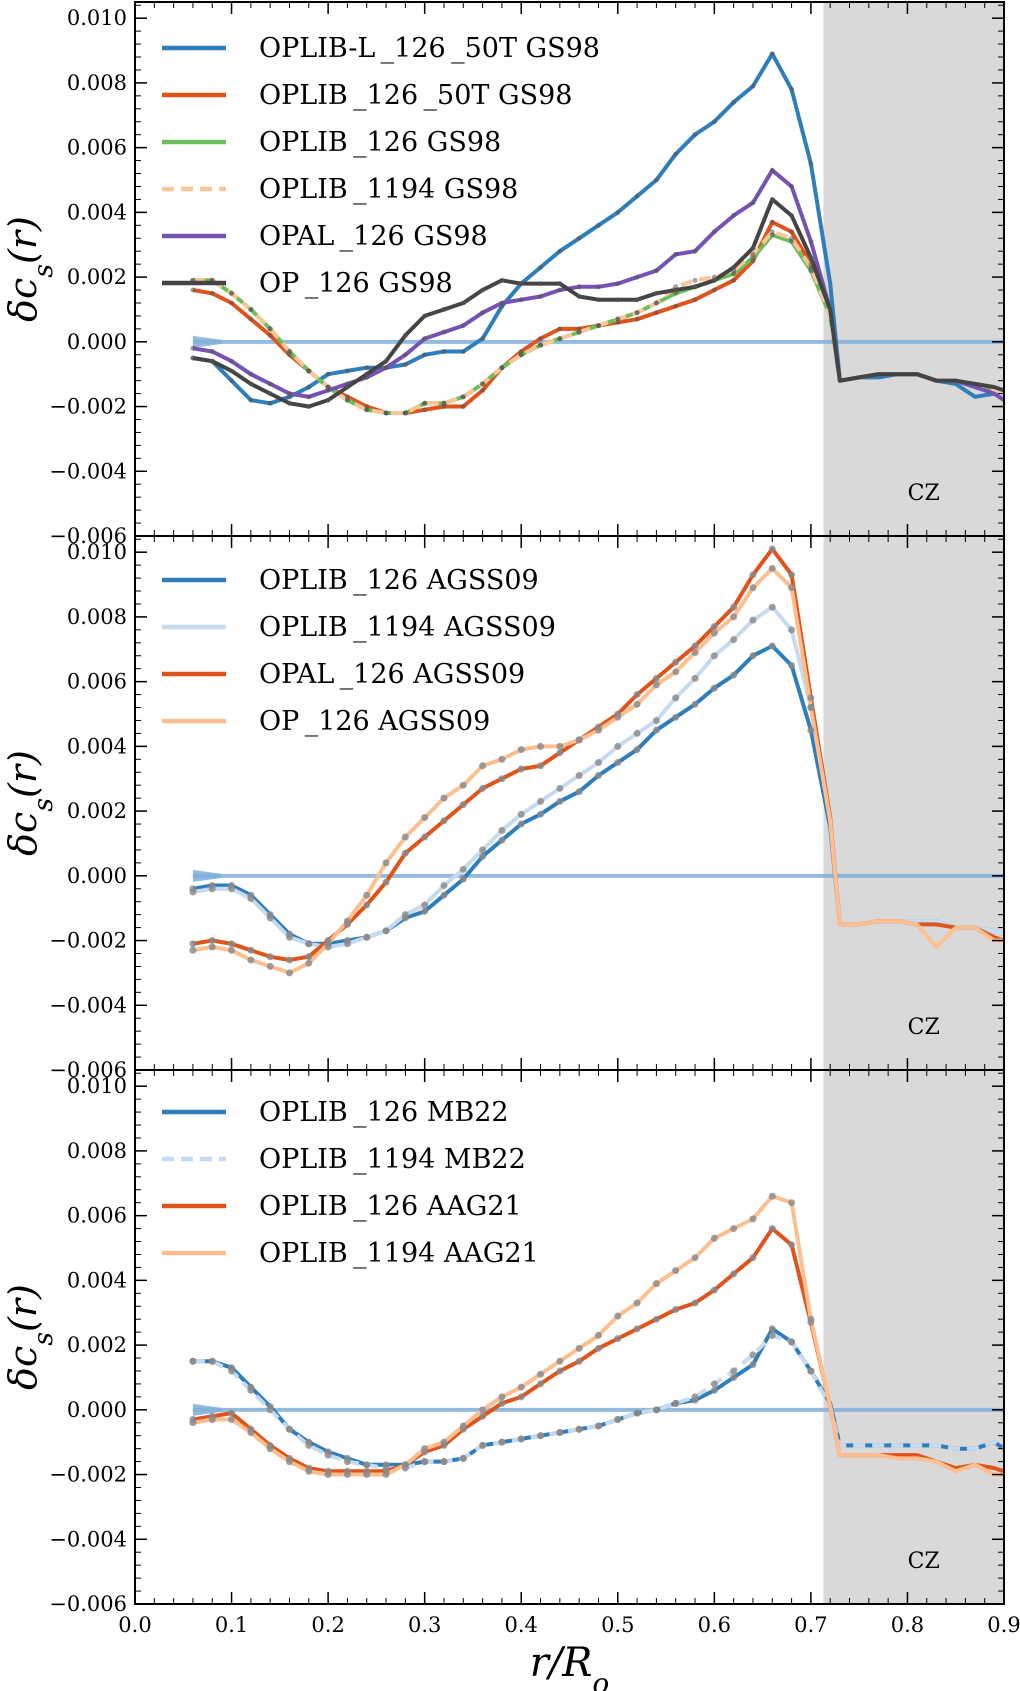  What do you see at coordinates (97, 682) in the screenshot?
I see `y-tick-label: 0.006` at bounding box center [97, 682].